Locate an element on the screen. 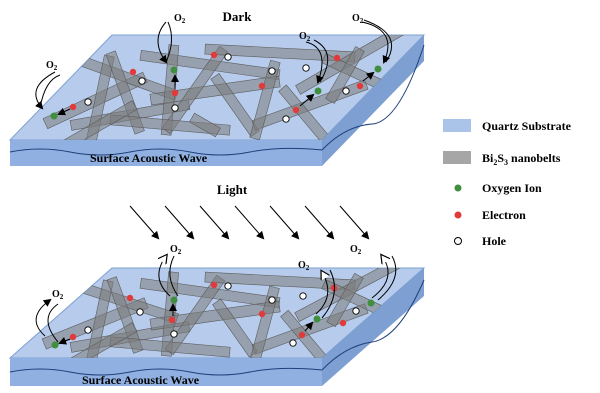 This screenshot has width=600, height=393. hole-swatch is located at coordinates (458, 241).